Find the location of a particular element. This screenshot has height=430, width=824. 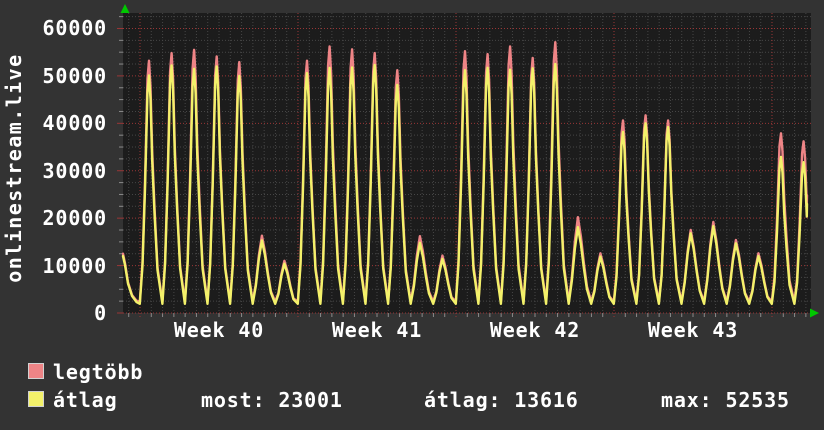

stat-max: max: 52535 is located at coordinates (725, 400).